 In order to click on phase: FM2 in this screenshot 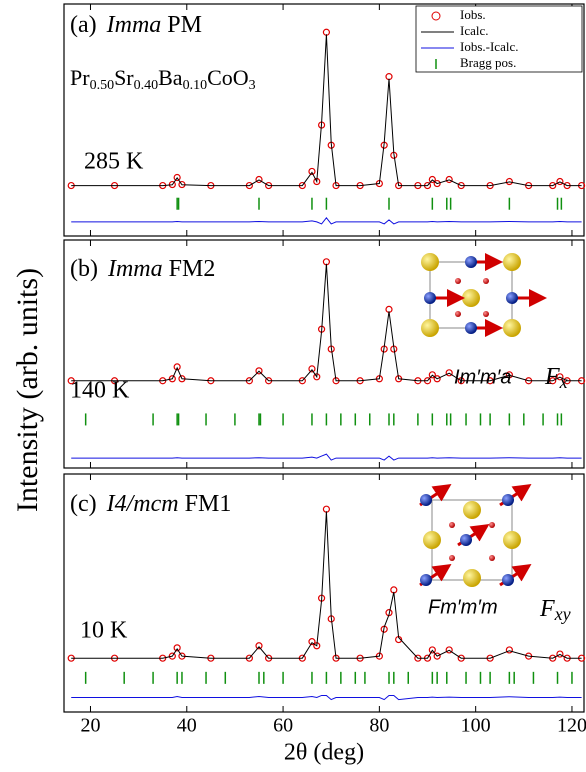, I will do `click(192, 269)`.